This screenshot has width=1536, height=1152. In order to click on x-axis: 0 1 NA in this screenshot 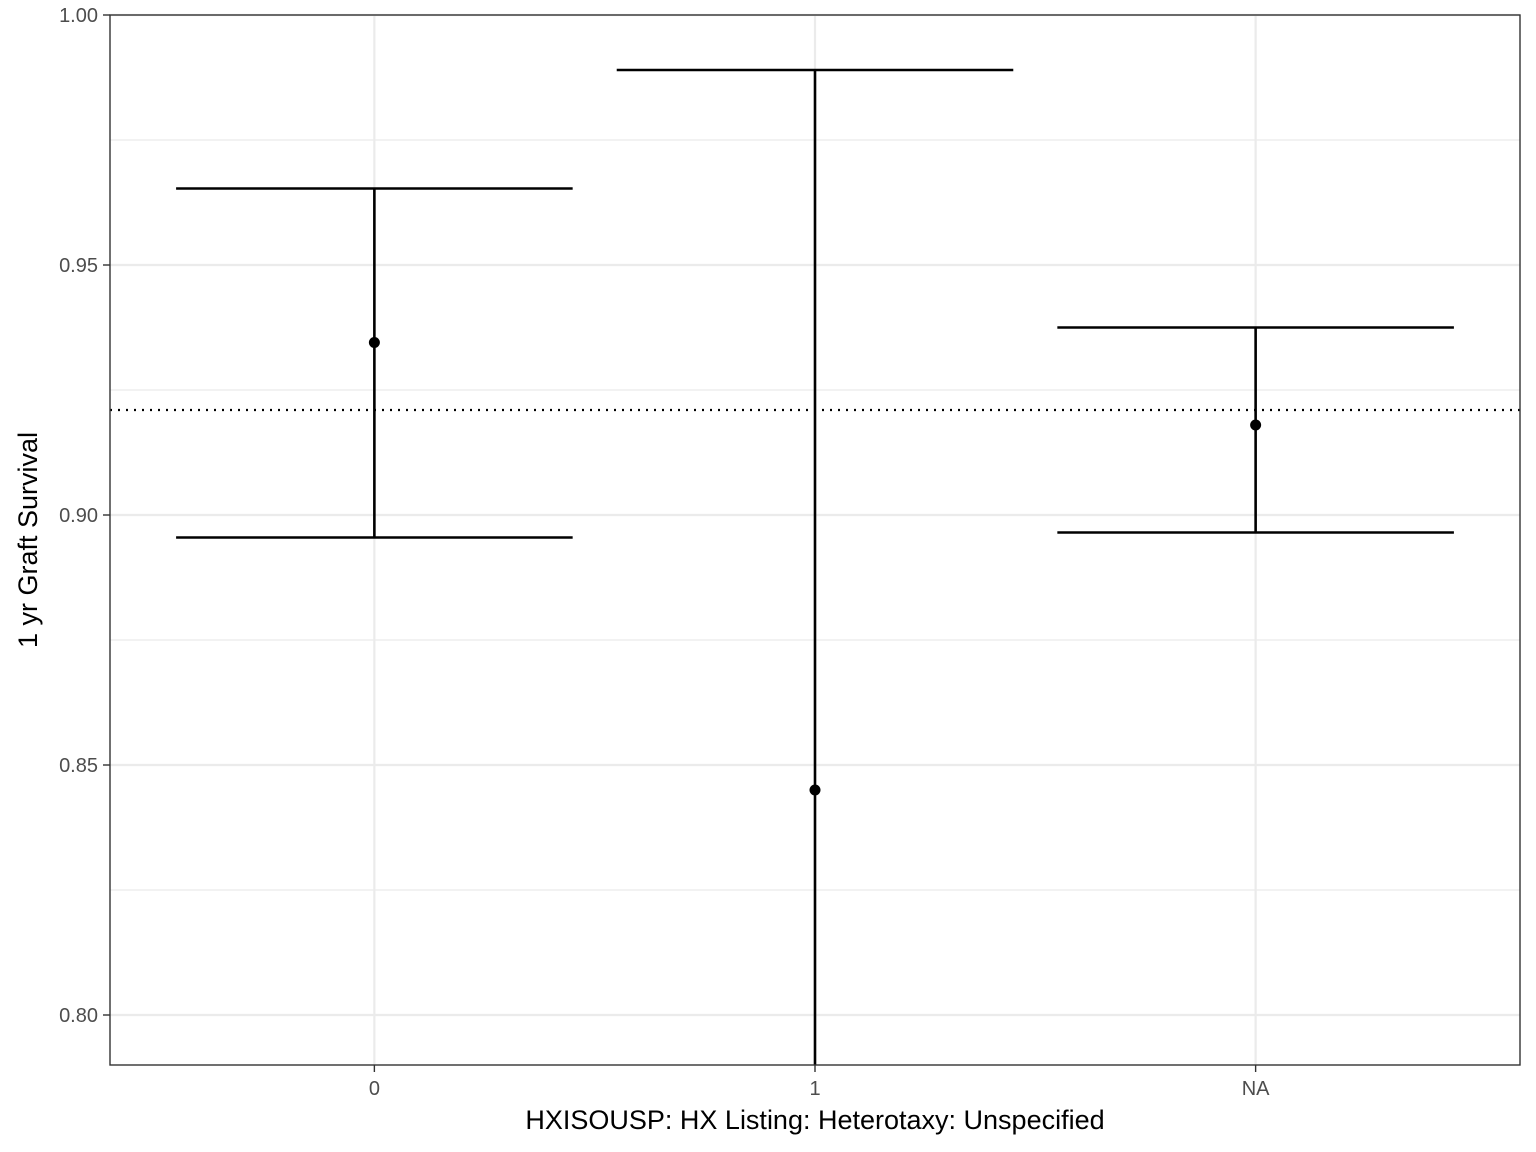, I will do `click(819, 1082)`.